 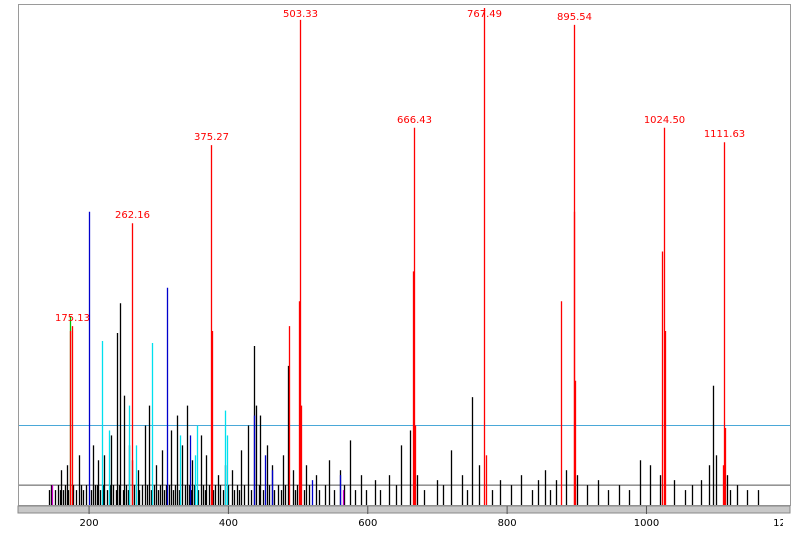 What do you see at coordinates (785, 523) in the screenshot?
I see `x-tick-label: 1200` at bounding box center [785, 523].